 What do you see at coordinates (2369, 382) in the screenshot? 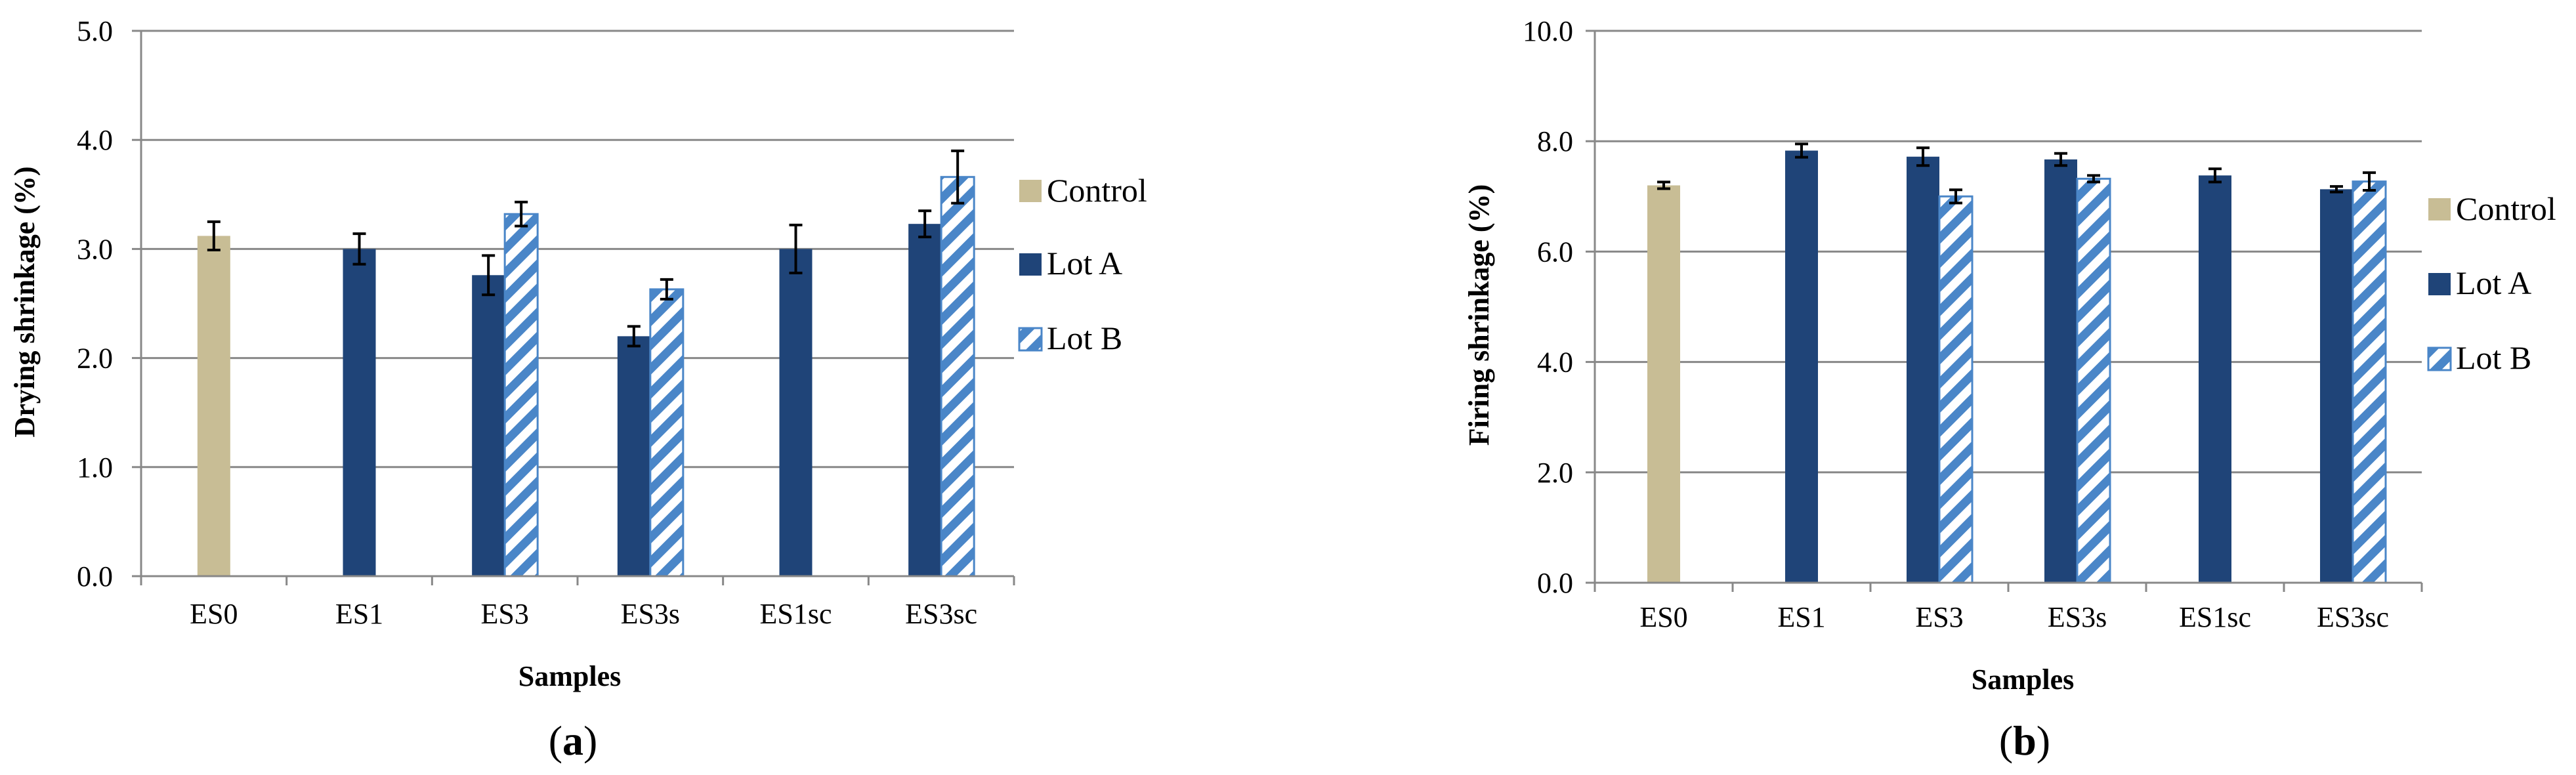
I see `chart-b-bar-lot_b-ES3sc` at bounding box center [2369, 382].